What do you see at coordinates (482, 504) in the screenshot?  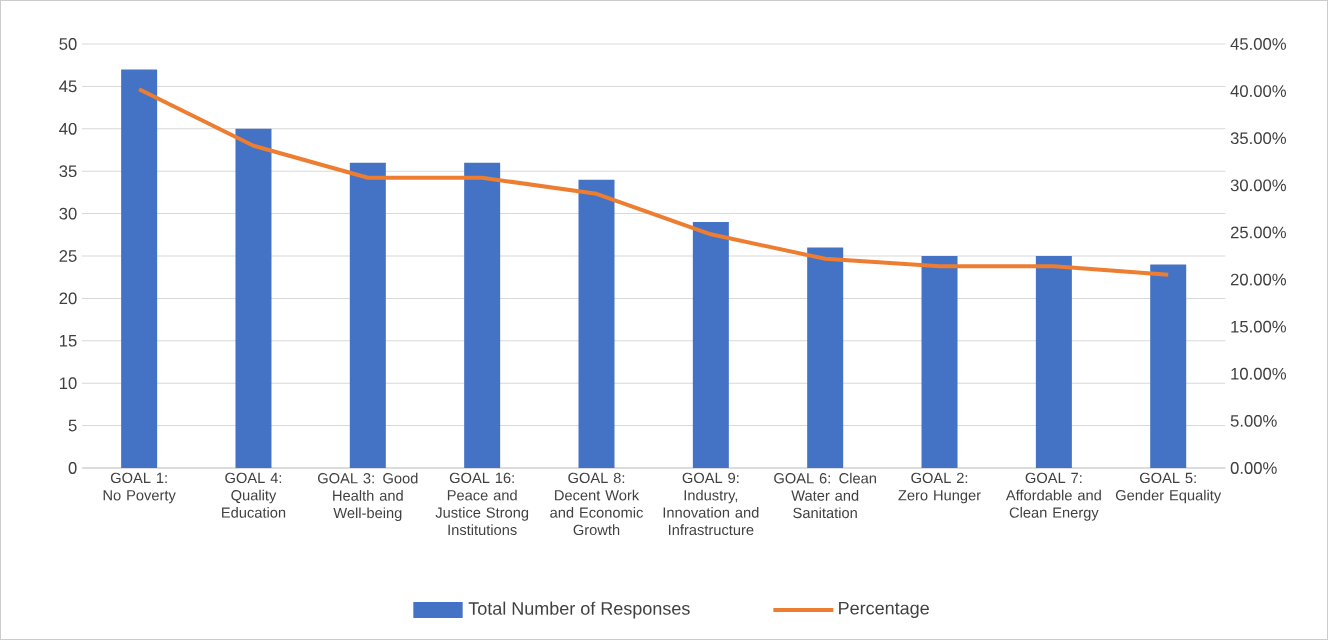 I see `x-tick-label: GOAL 16: Peace and Justice Strong Institutions` at bounding box center [482, 504].